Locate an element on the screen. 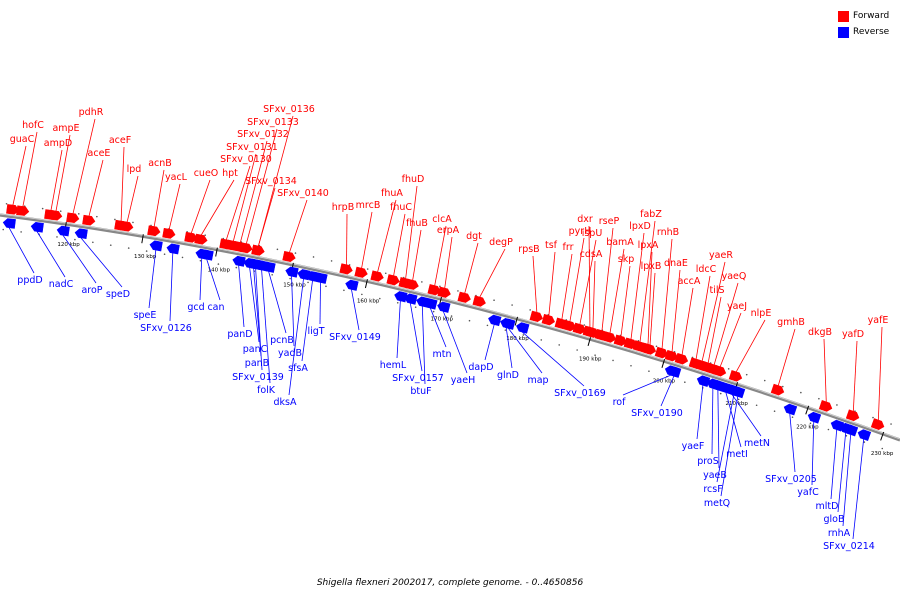 This screenshot has height=600, width=900. reverse-gene-label: dksA is located at coordinates (285, 402).